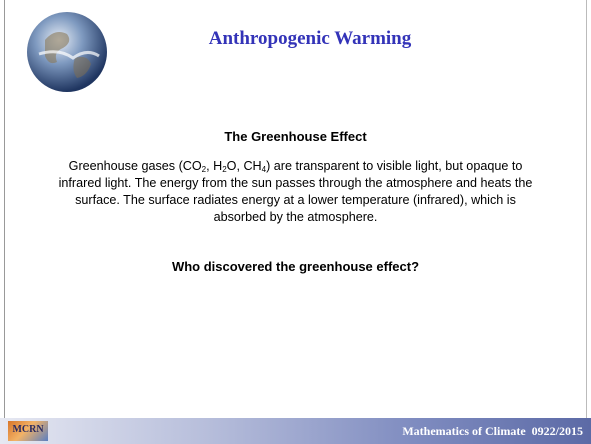 The width and height of the screenshot is (591, 444). What do you see at coordinates (295, 136) in the screenshot?
I see `subtitle: The Greenhouse Effect` at bounding box center [295, 136].